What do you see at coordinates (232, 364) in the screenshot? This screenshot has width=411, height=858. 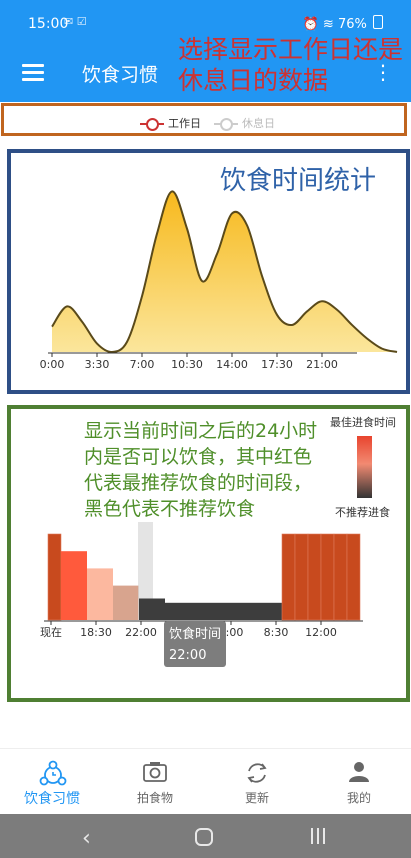 I see `x-tick-label: 14:00` at bounding box center [232, 364].